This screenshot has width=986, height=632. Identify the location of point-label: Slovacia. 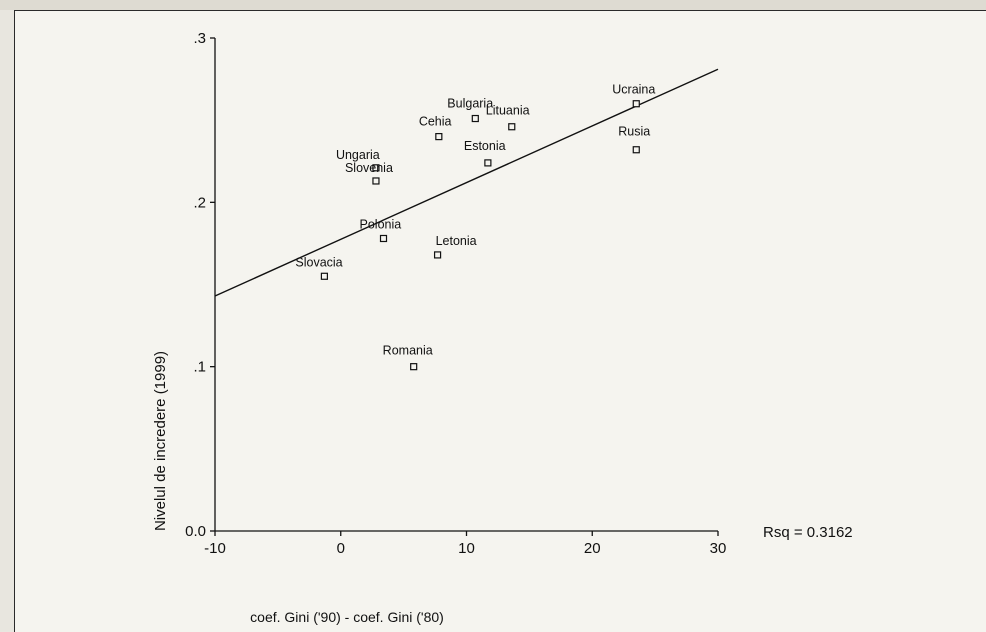
(318, 262).